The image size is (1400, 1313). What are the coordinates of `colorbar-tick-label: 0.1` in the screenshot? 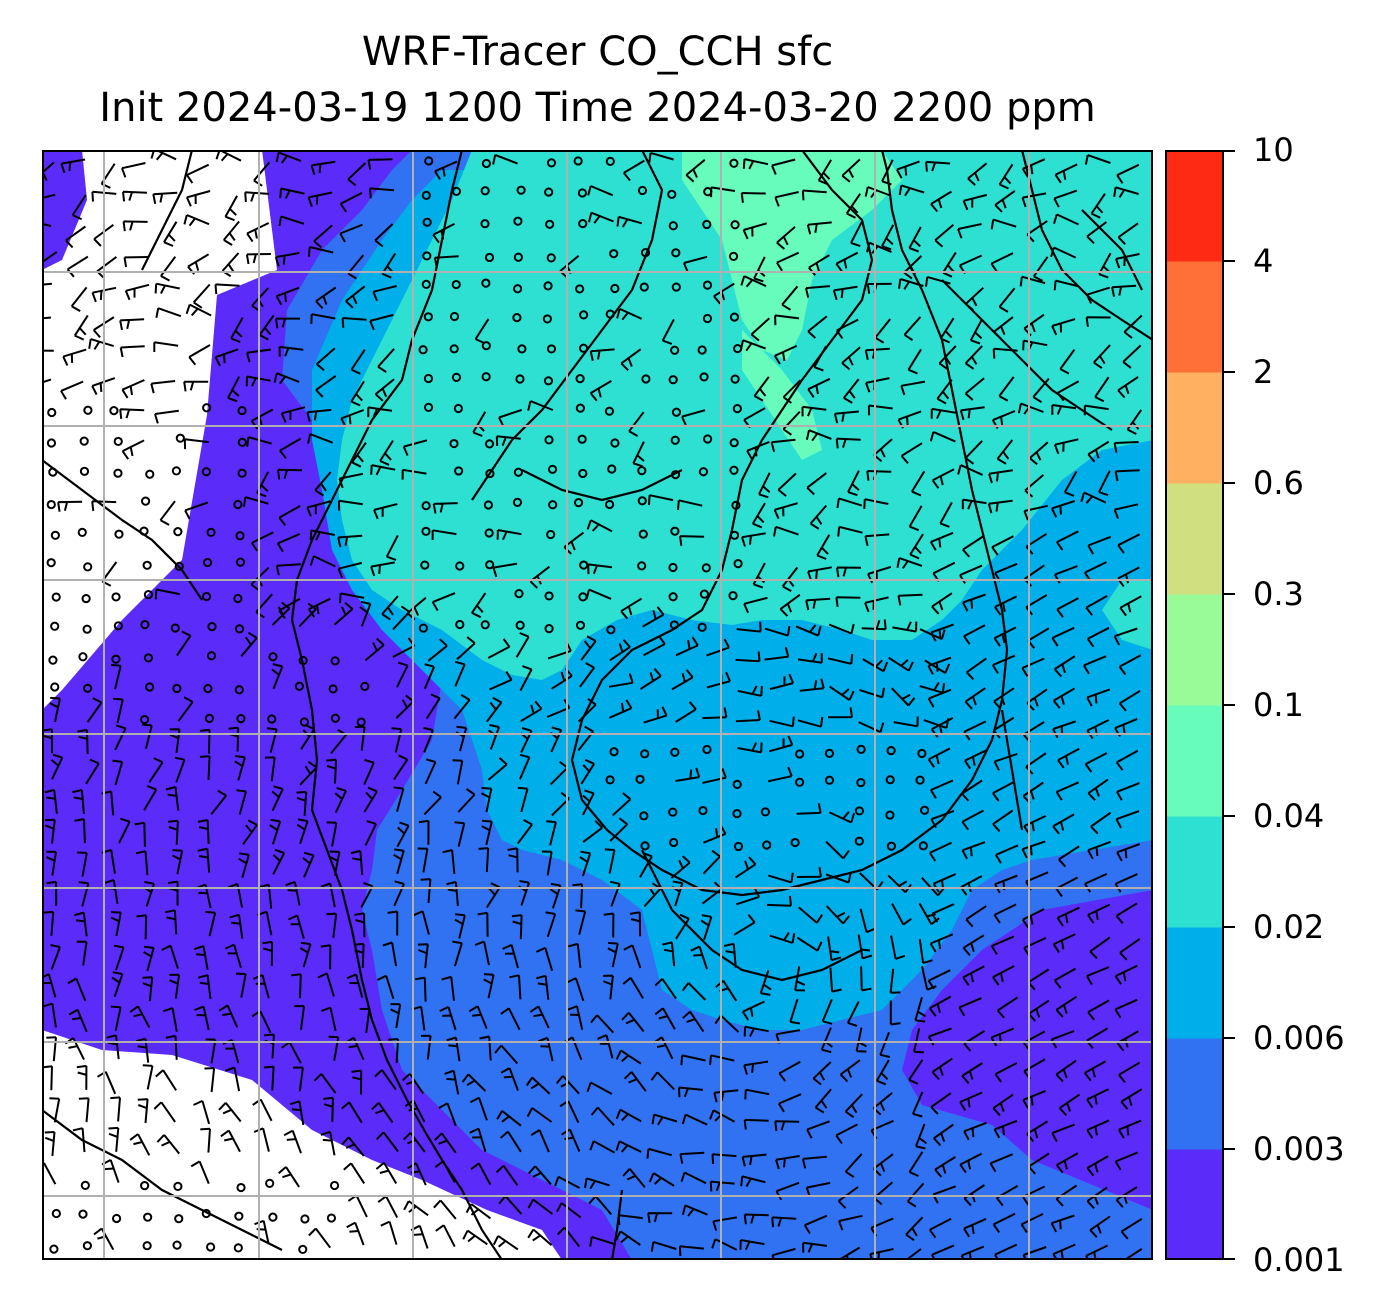 It's located at (1278, 705).